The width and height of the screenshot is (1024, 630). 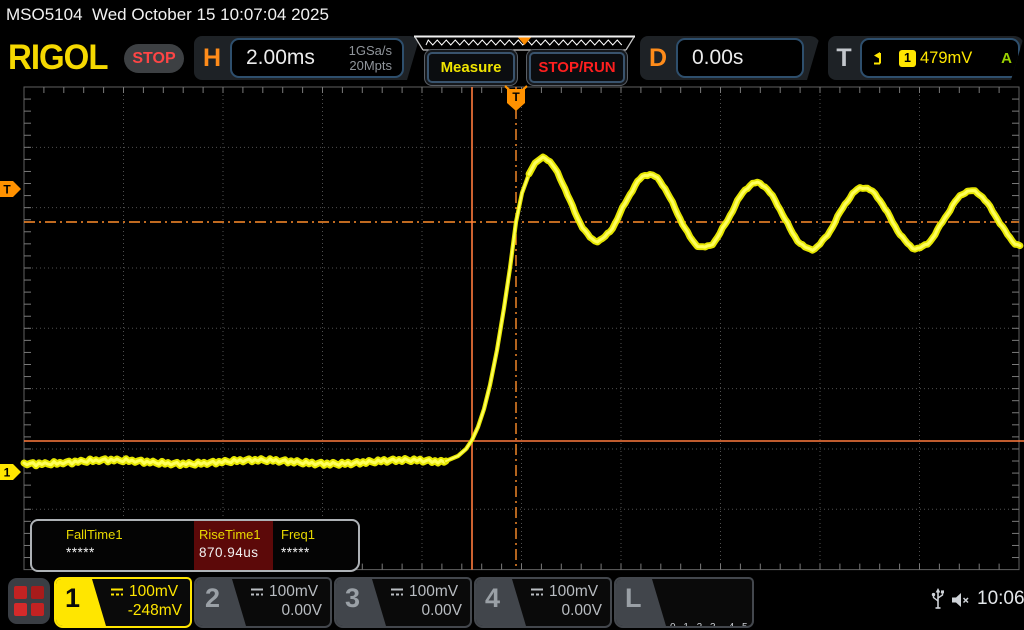 I want to click on measurement-label: FallTime1, so click(x=94, y=534).